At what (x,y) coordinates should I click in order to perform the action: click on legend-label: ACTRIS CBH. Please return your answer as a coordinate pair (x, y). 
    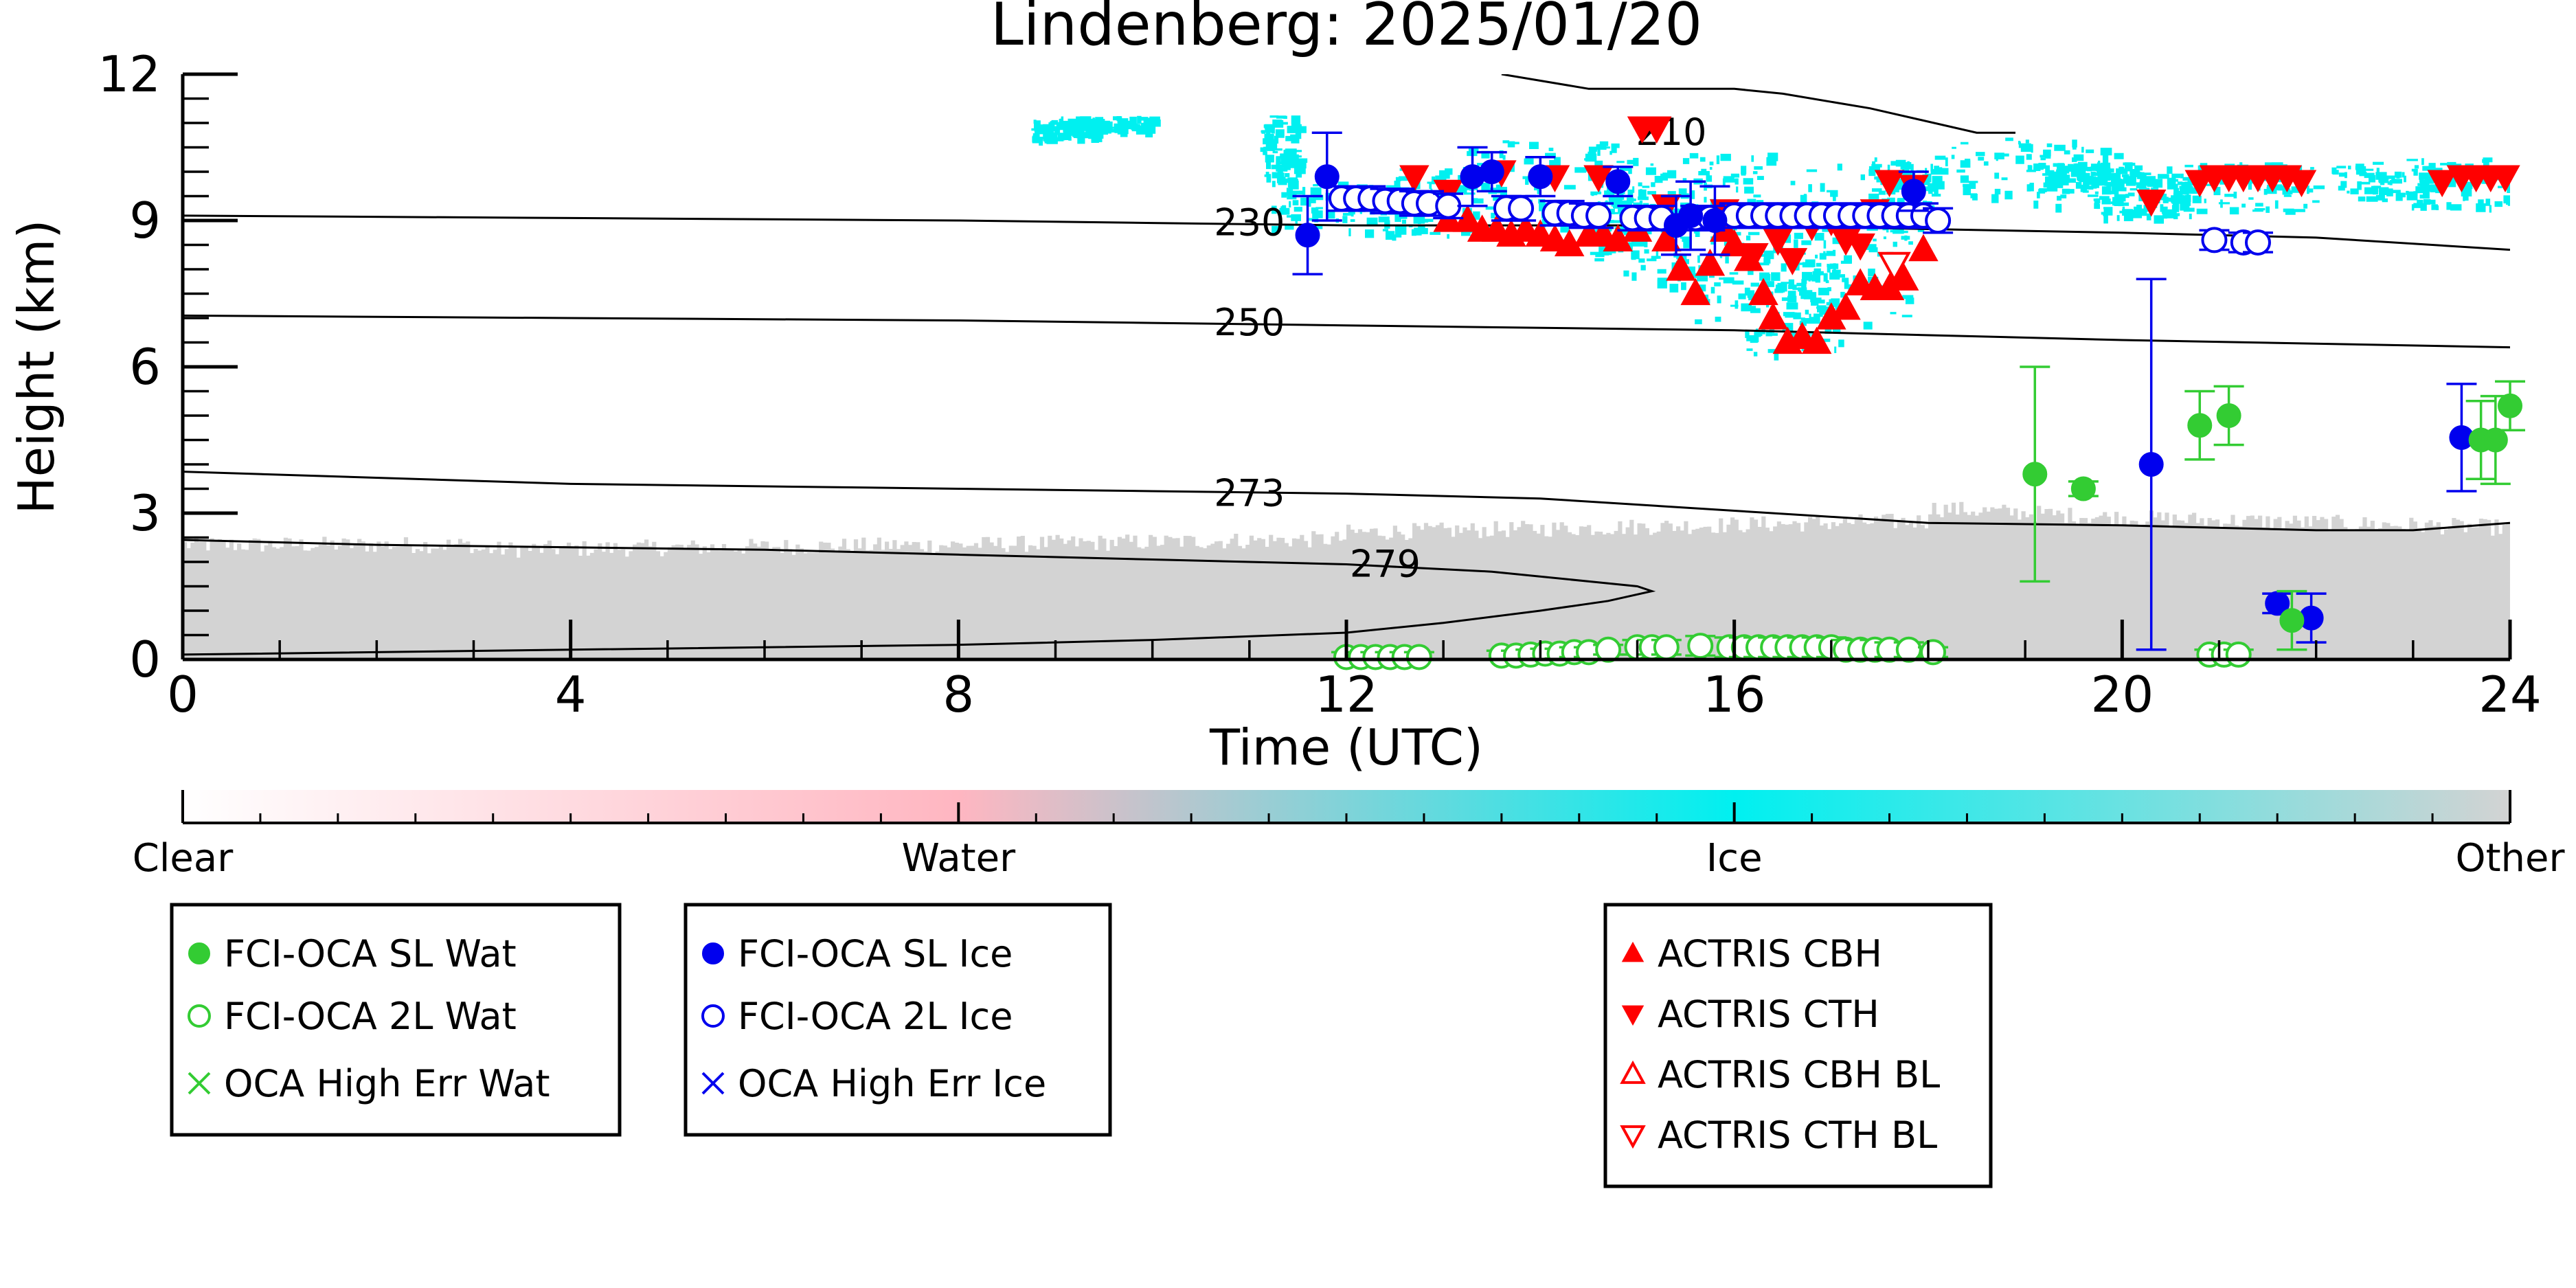
    Looking at the image, I should click on (1770, 953).